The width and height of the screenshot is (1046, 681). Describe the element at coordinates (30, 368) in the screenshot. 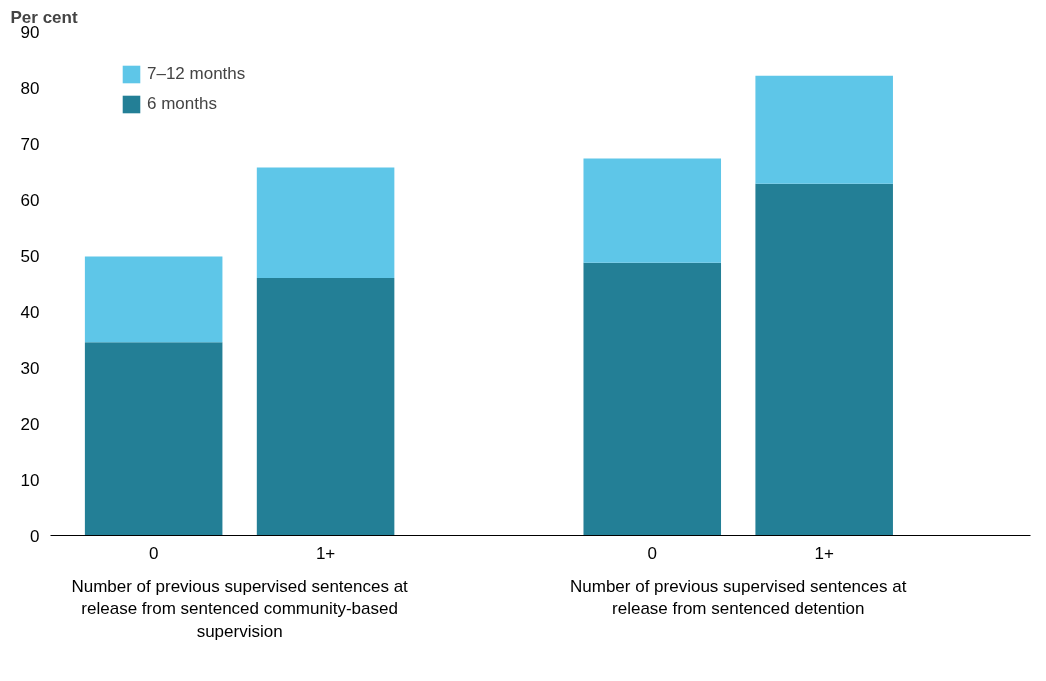

I see `y-tick-label: 30` at that location.